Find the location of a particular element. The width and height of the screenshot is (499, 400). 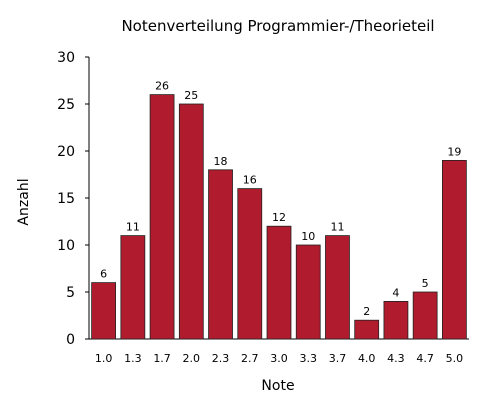

x-tick-label: 3.7 is located at coordinates (338, 358).